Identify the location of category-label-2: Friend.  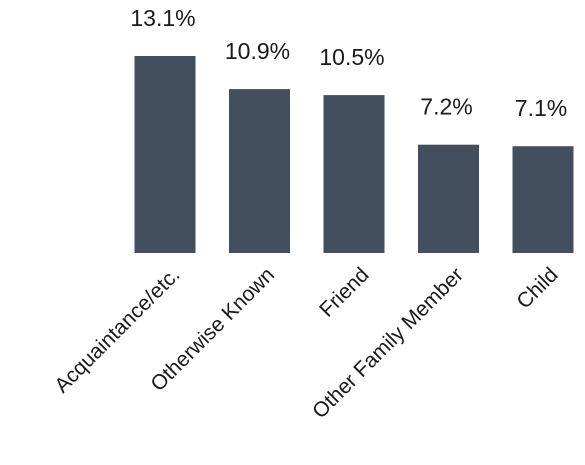
(344, 292).